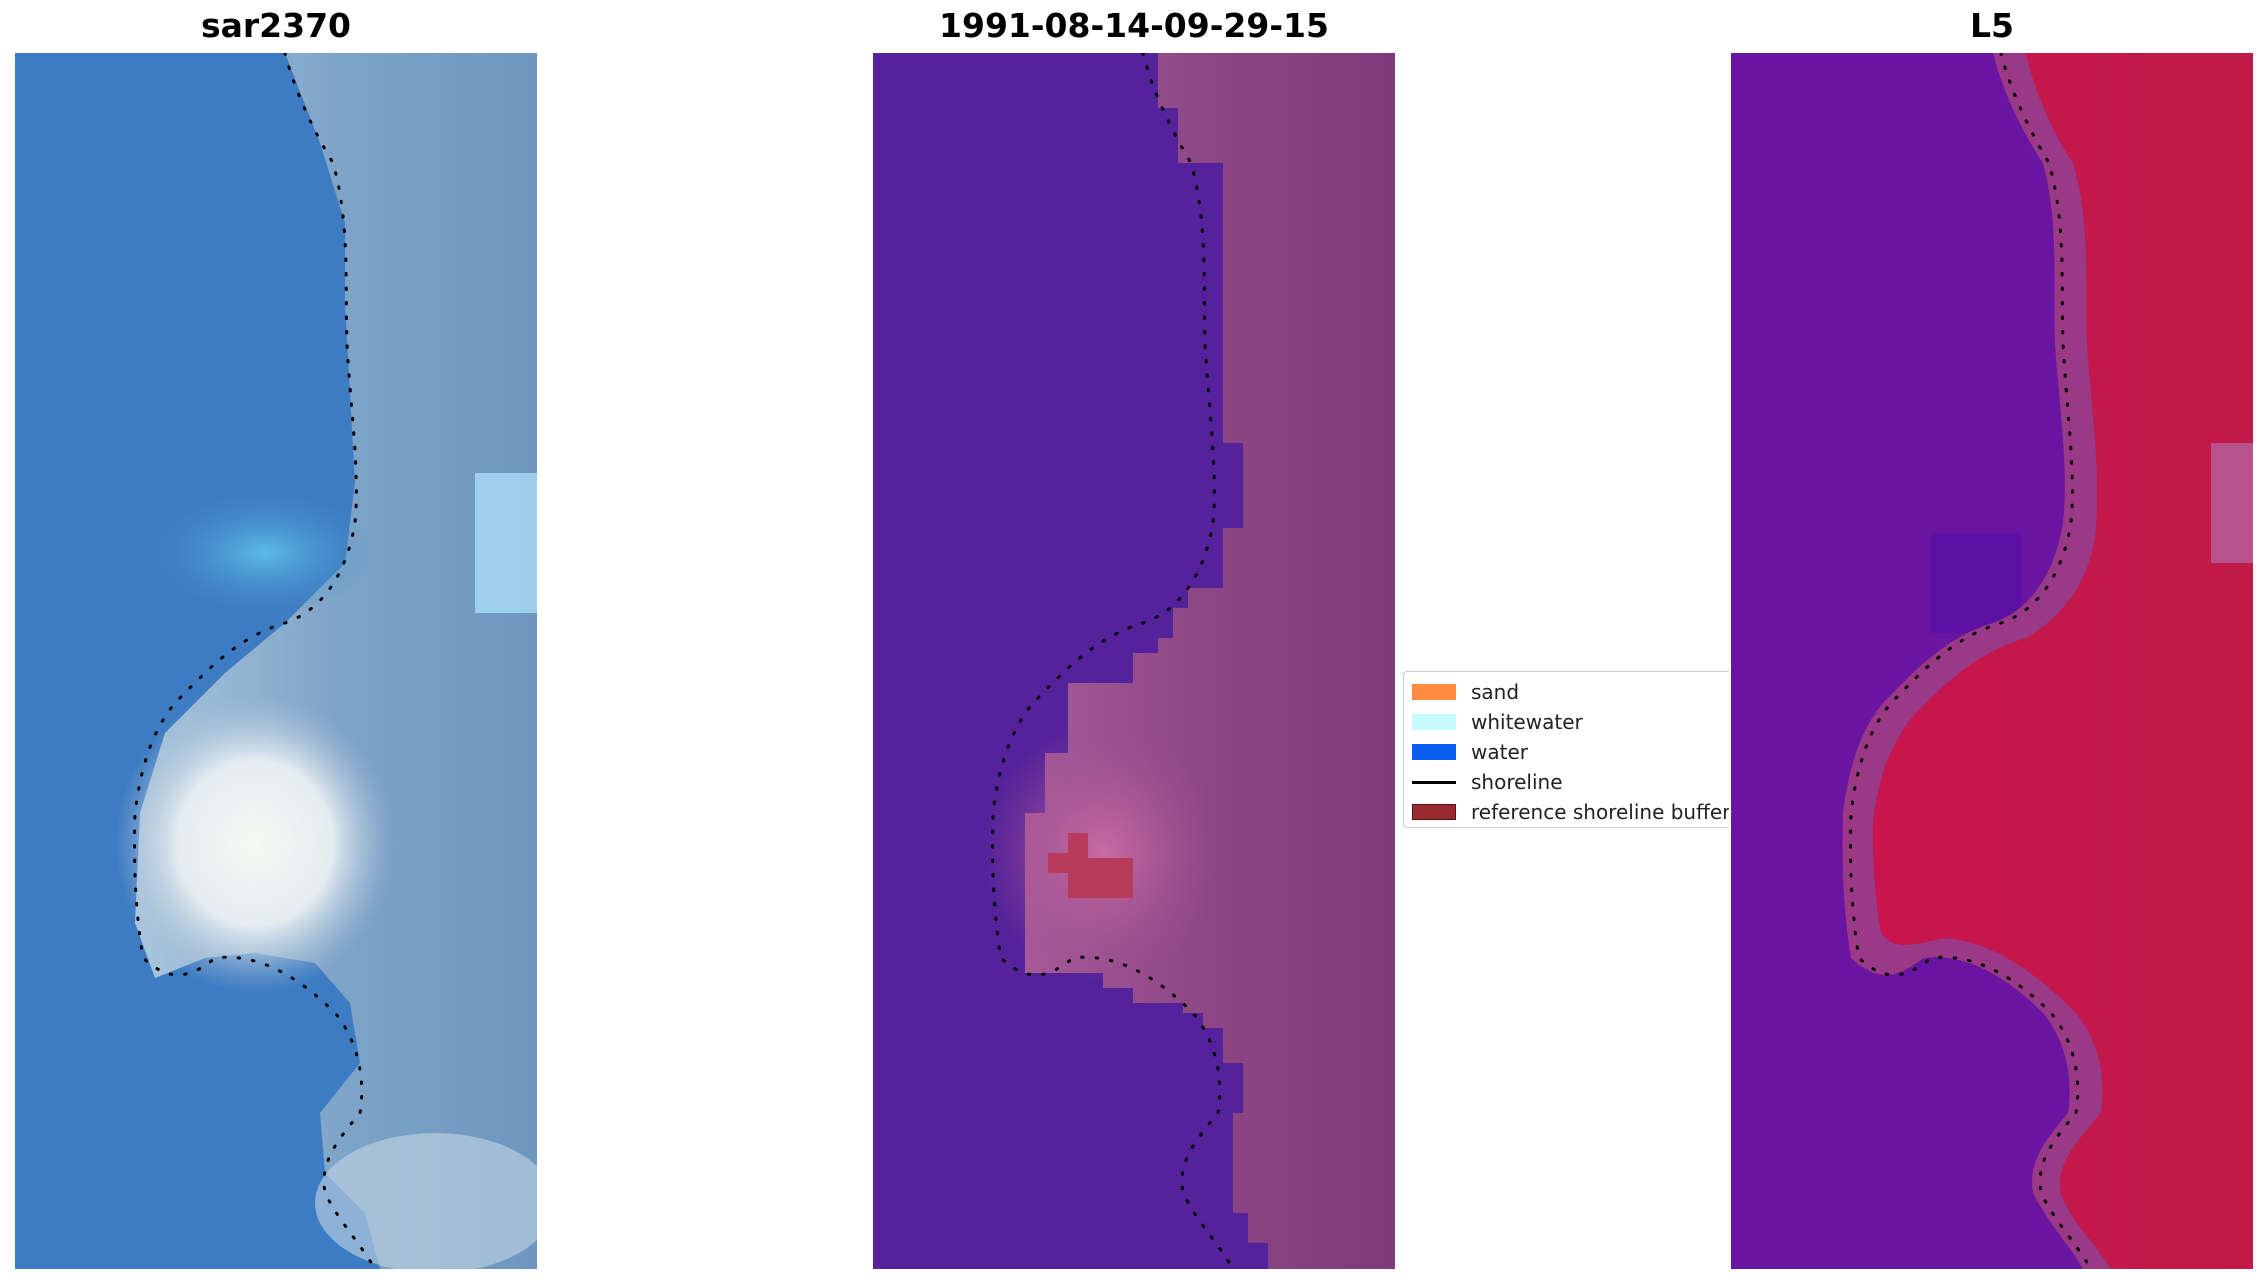  What do you see at coordinates (1434, 782) in the screenshot?
I see `legend-line-shoreline` at bounding box center [1434, 782].